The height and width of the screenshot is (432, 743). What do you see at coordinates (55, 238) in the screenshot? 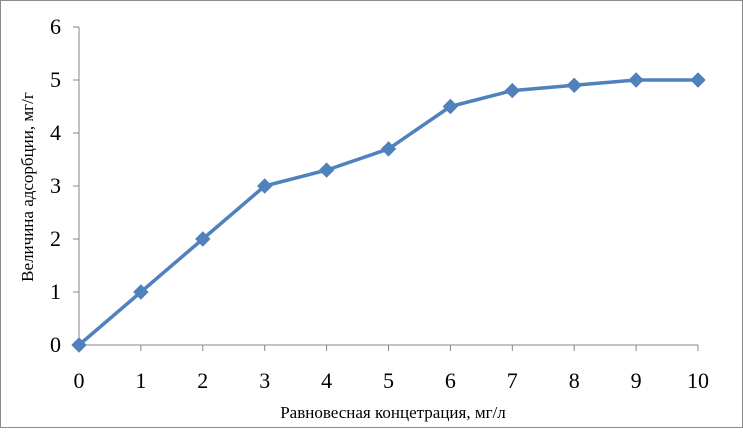
I see `y-tick-label: 2` at bounding box center [55, 238].